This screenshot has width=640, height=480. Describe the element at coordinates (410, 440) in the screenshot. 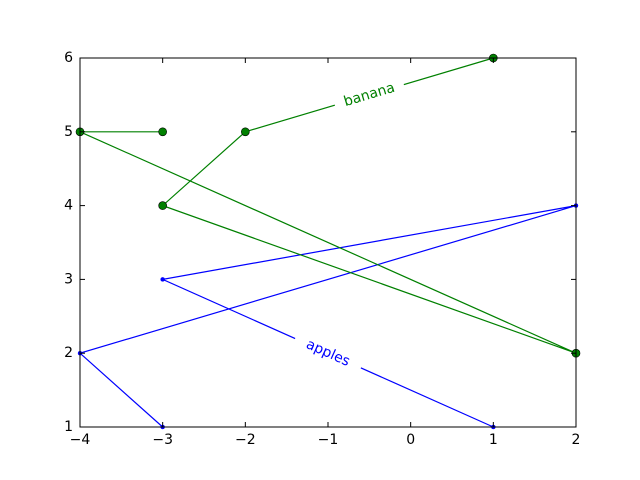

I see `x-tick-label: 0` at that location.